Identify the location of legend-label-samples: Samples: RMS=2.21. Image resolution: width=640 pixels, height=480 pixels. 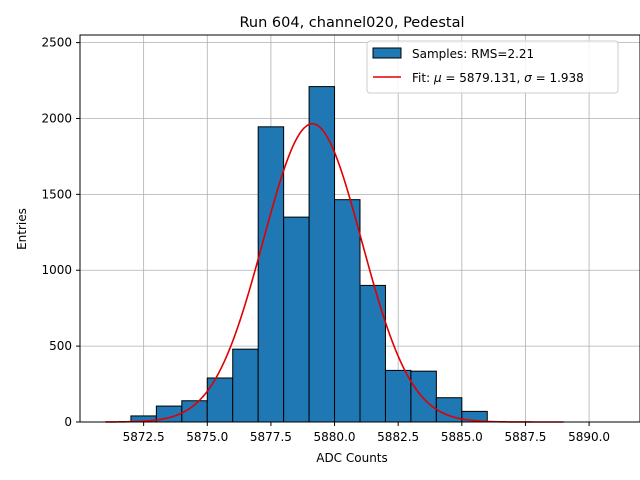
(473, 54).